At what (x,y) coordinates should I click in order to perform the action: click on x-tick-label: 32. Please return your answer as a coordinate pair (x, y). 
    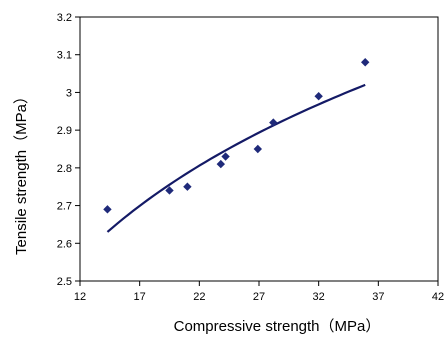
    Looking at the image, I should click on (319, 297).